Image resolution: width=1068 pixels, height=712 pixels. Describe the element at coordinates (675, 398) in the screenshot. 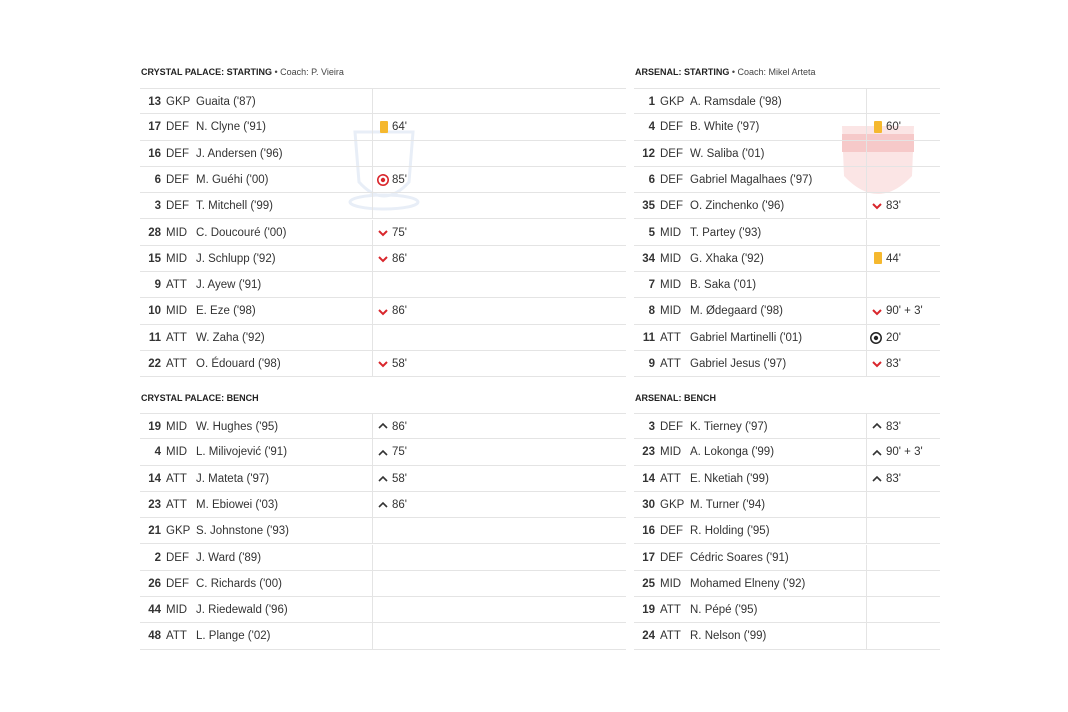

I see `section-title: ARSENAL: BENCH` at that location.